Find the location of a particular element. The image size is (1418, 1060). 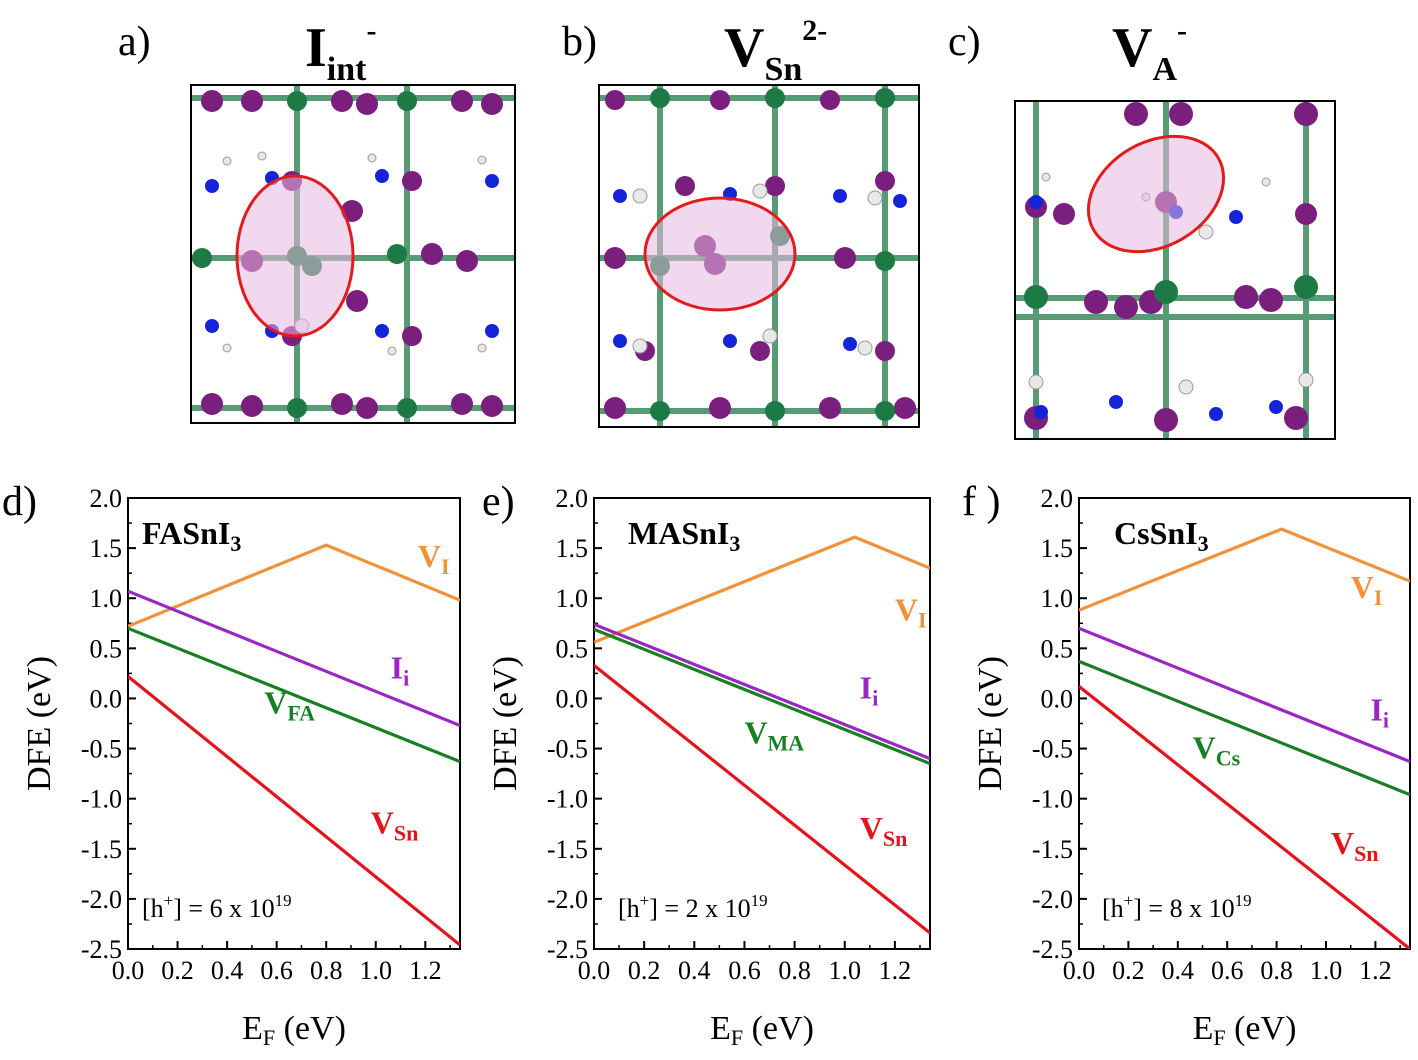

structure-image-a is located at coordinates (353, 254).